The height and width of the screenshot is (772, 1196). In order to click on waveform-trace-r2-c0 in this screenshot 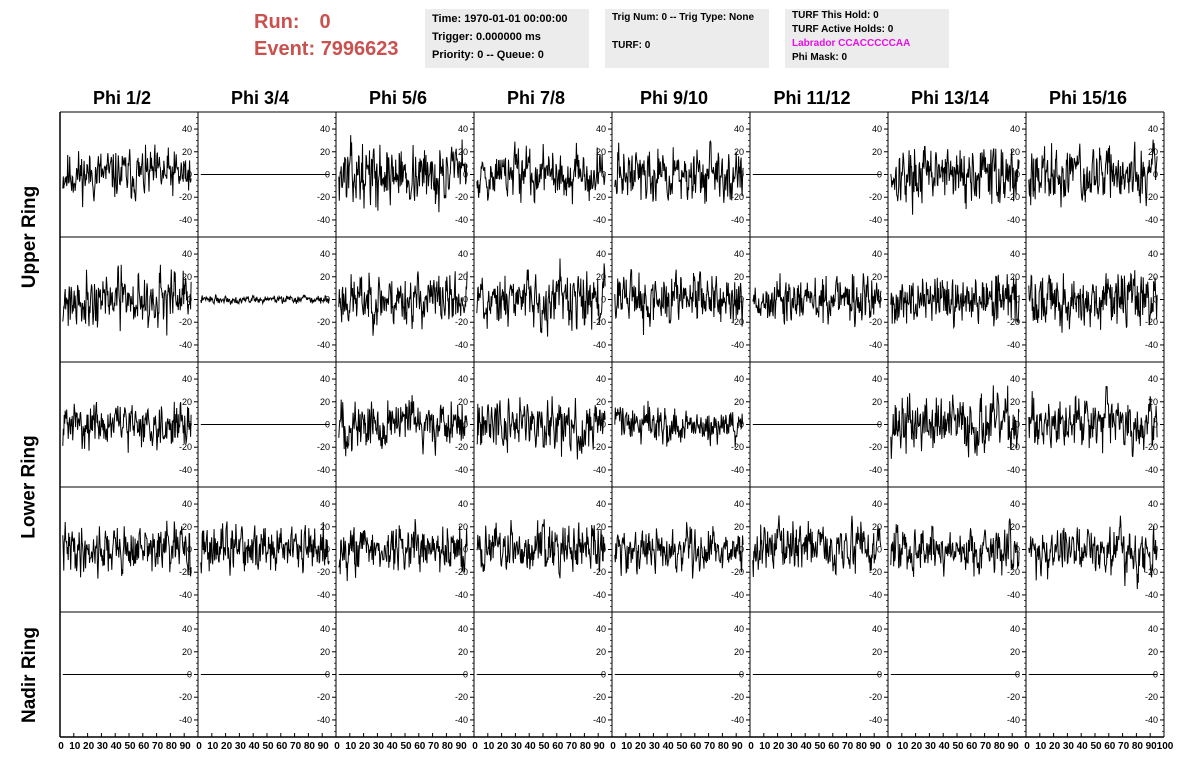, I will do `click(127, 427)`.